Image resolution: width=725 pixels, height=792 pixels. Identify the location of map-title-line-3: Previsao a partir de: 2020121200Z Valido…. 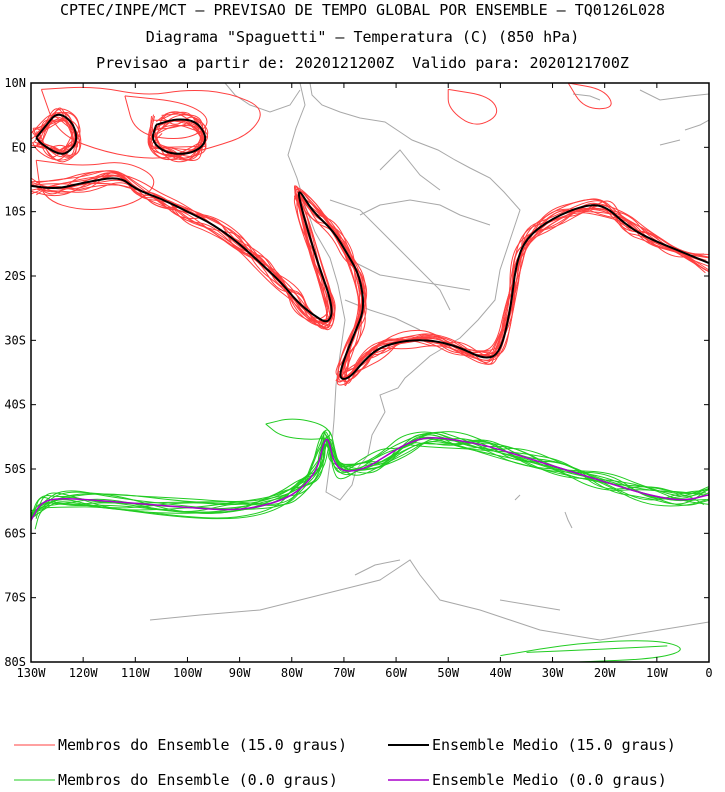
(362, 63).